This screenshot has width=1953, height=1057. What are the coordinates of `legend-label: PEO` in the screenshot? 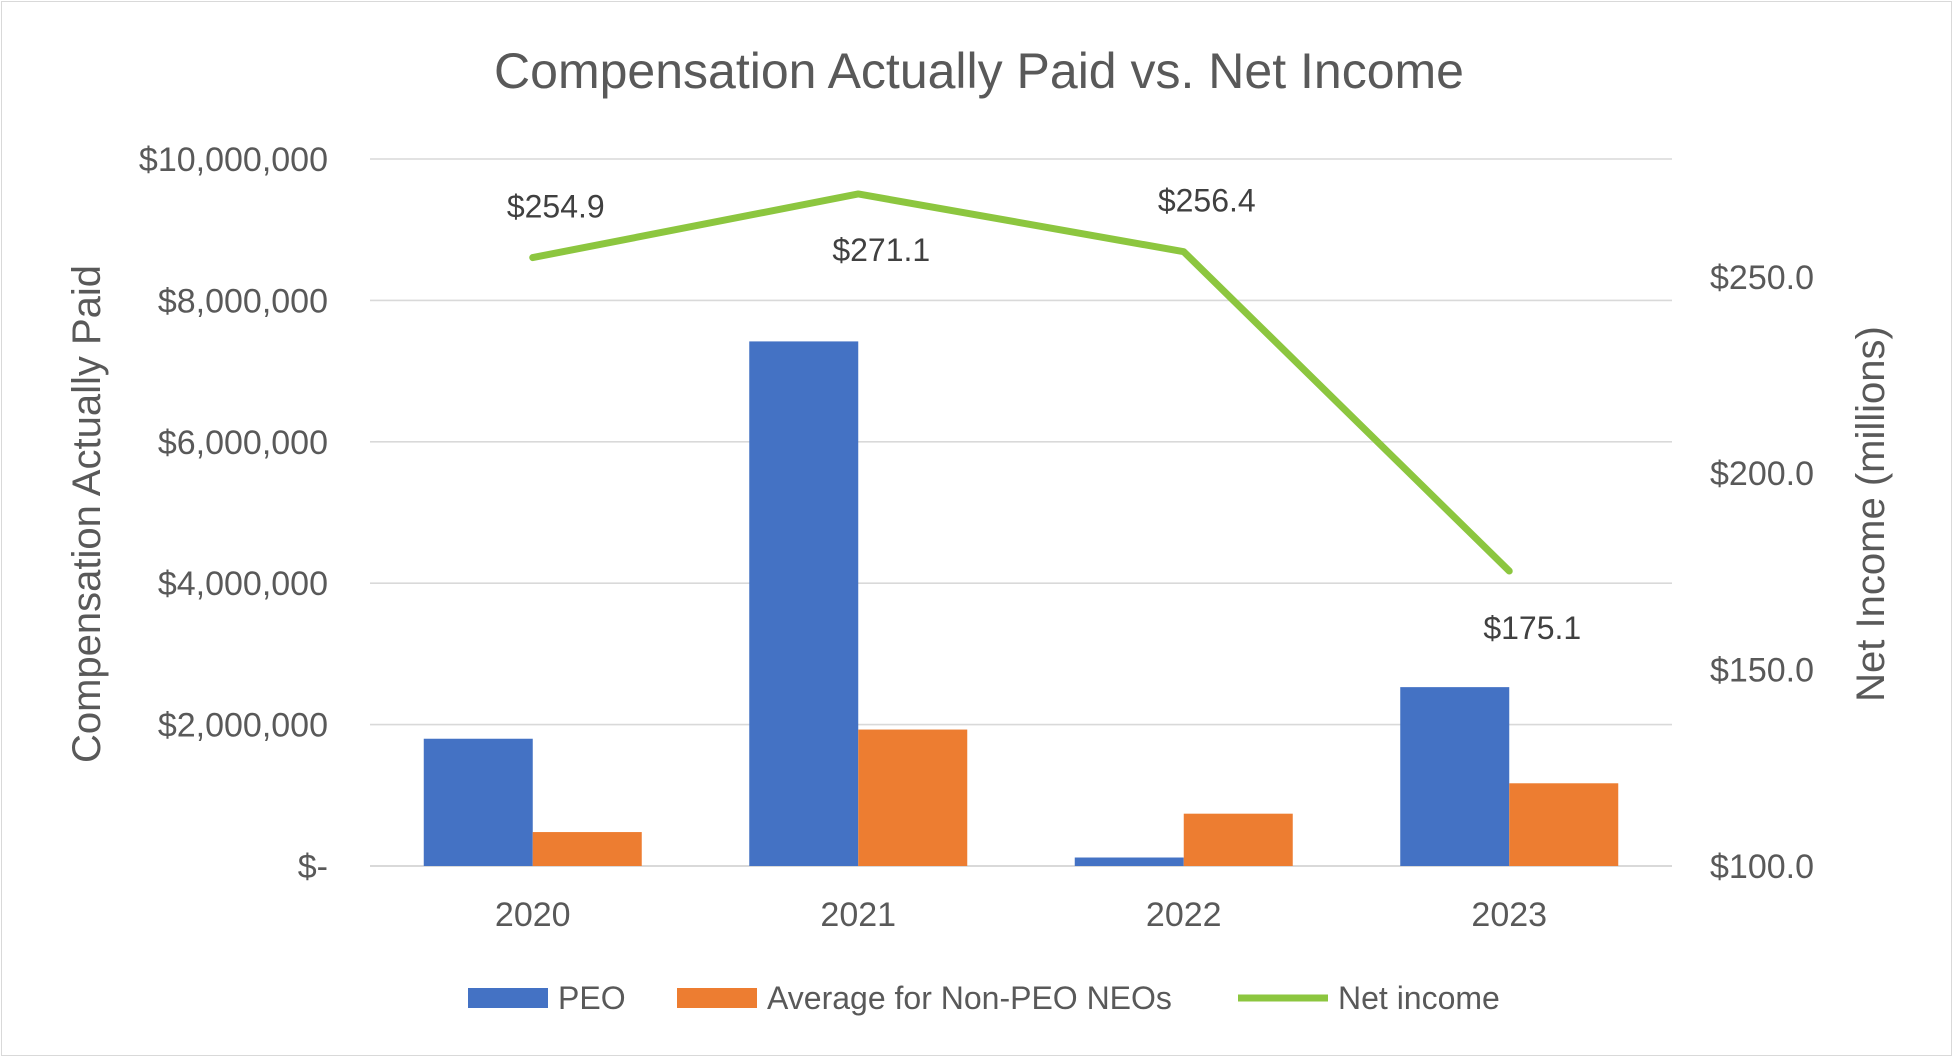 It's located at (592, 998).